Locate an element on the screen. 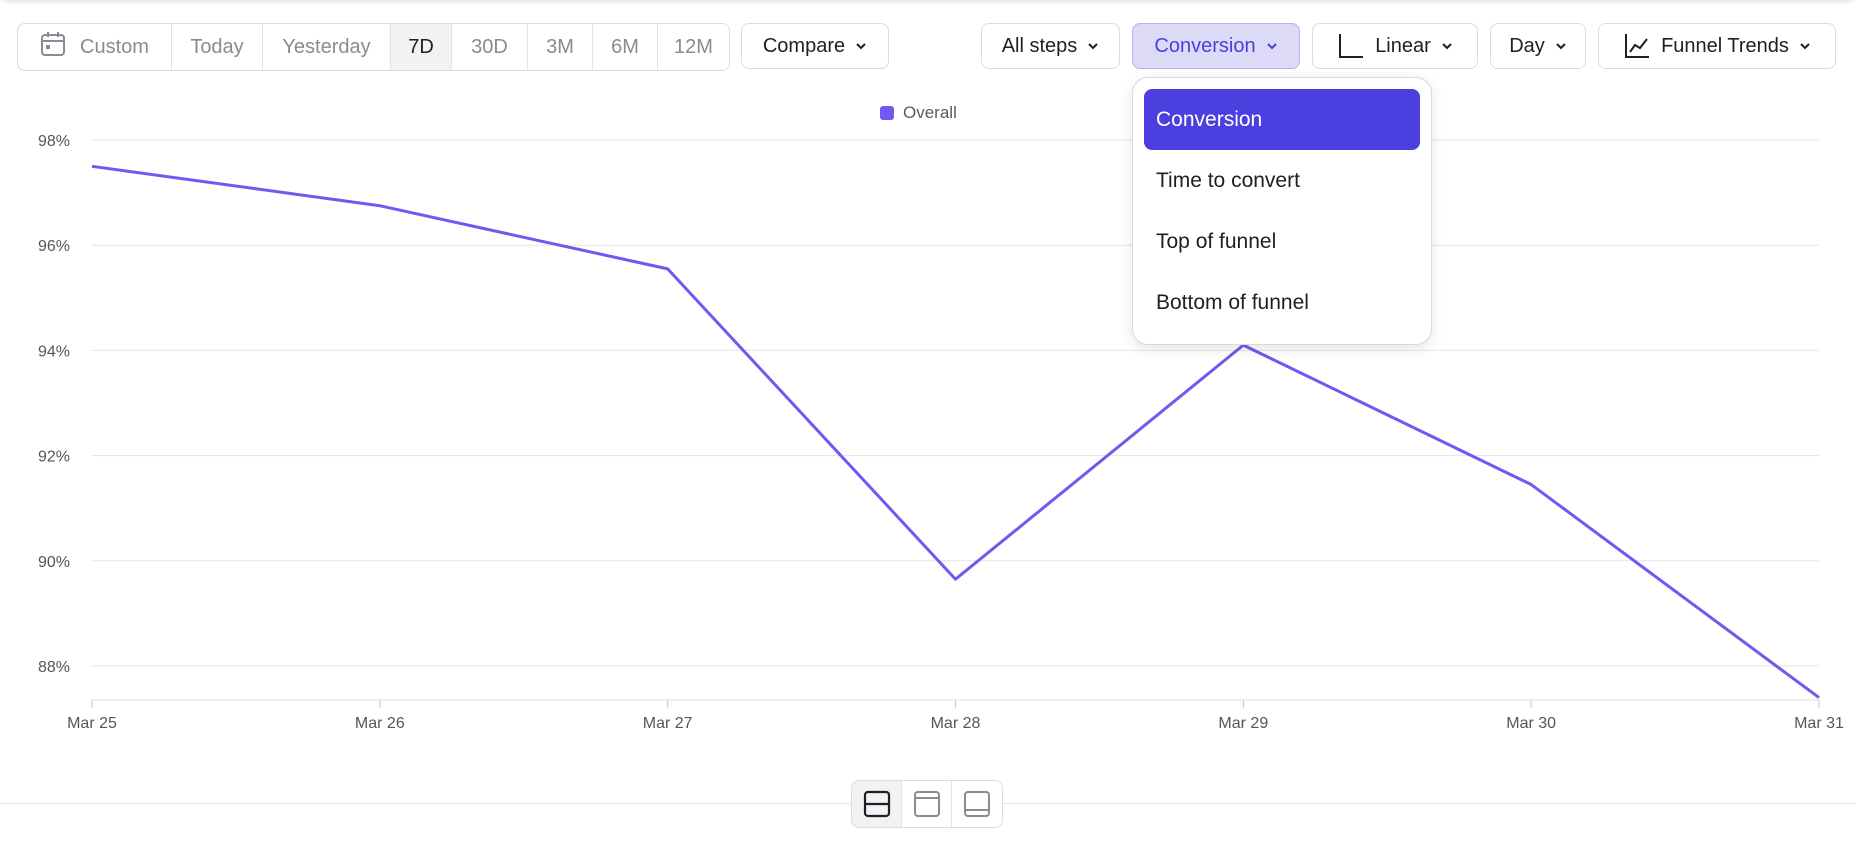 This screenshot has height=850, width=1856. range-12m: 12M is located at coordinates (693, 46).